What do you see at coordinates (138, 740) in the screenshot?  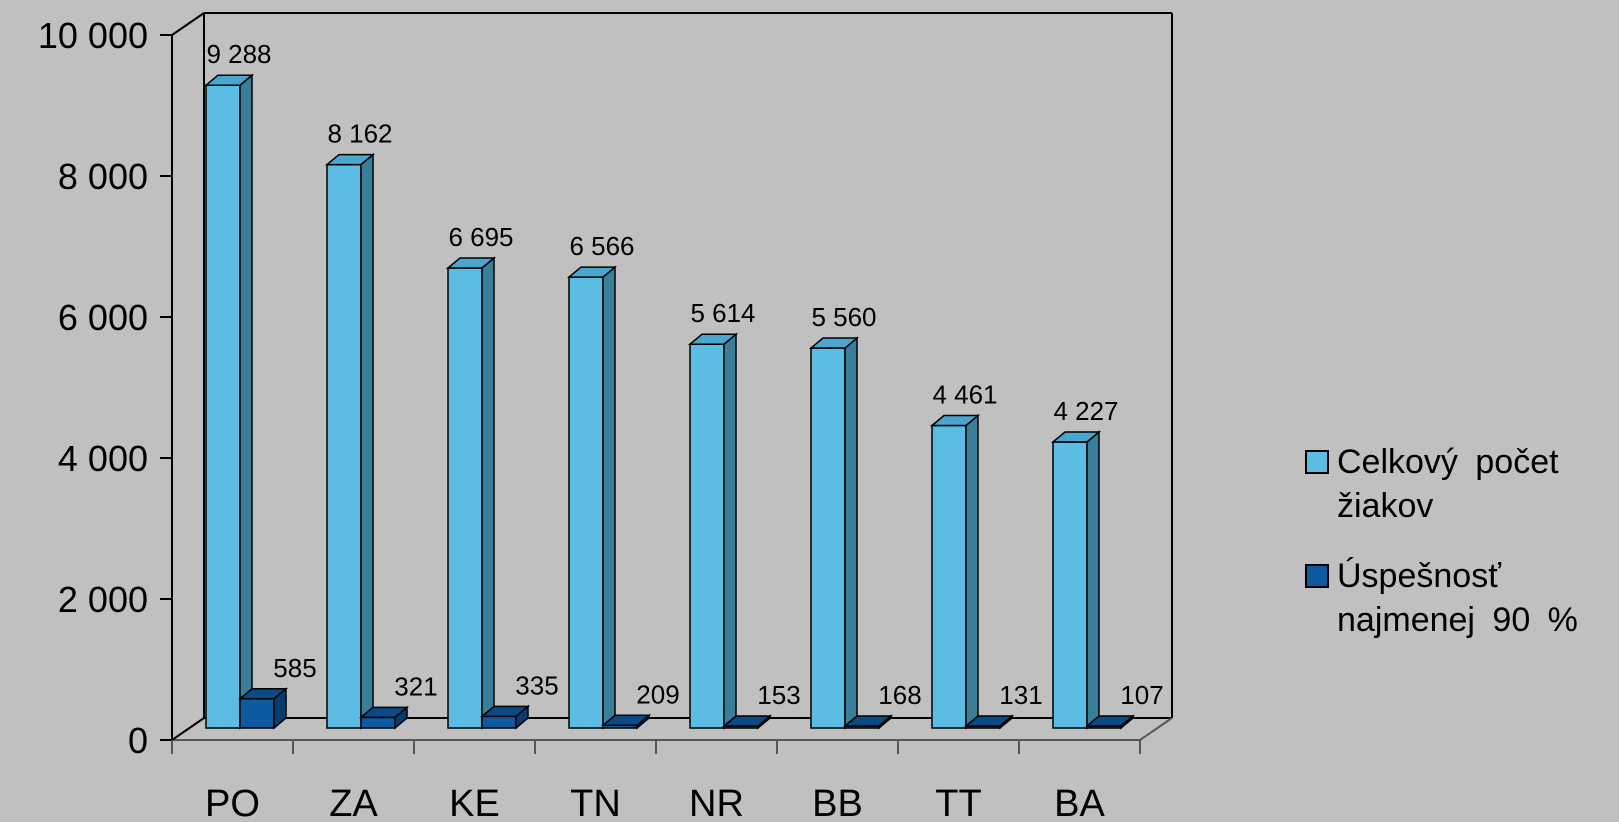 I see `y-tick-label: 0` at bounding box center [138, 740].